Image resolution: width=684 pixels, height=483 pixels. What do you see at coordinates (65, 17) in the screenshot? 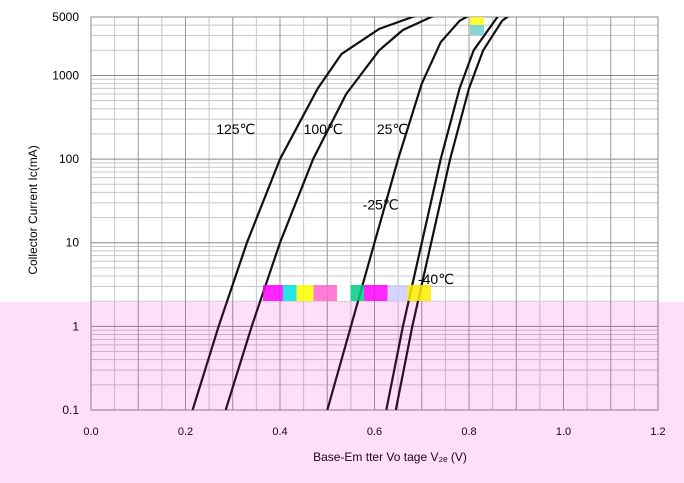
I see `y-tick-label: 5000` at bounding box center [65, 17].